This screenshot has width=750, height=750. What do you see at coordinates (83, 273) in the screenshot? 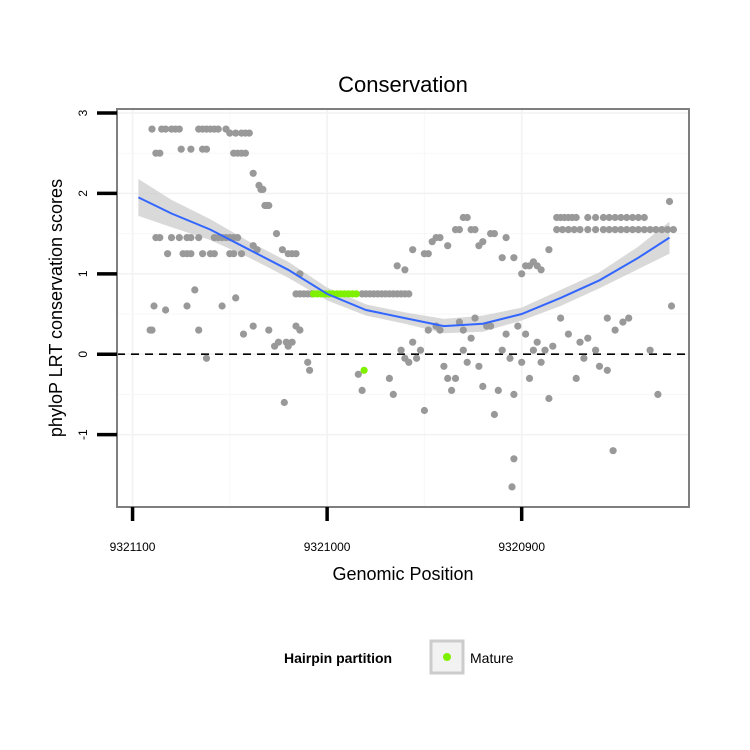
I see `y-tick-label-2: 1` at bounding box center [83, 273].